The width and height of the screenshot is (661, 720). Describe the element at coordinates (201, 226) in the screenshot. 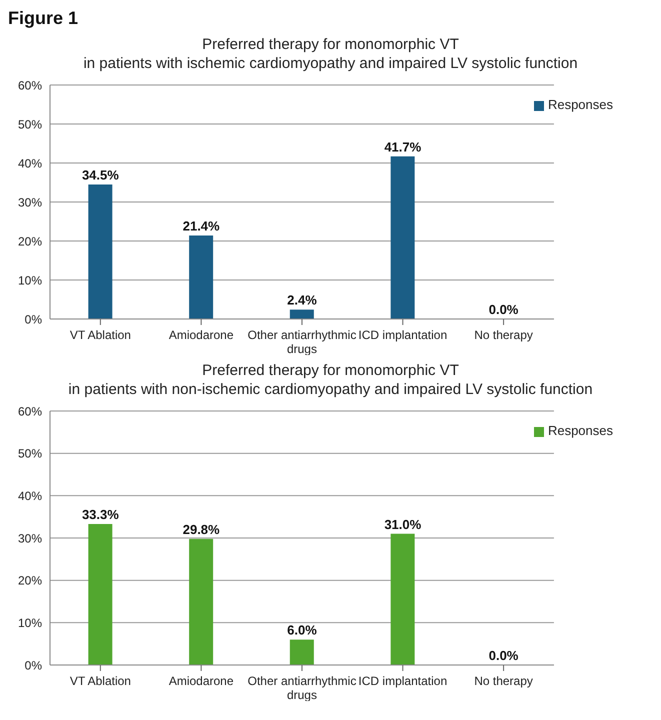

I see `data-label: 21.4%` at that location.